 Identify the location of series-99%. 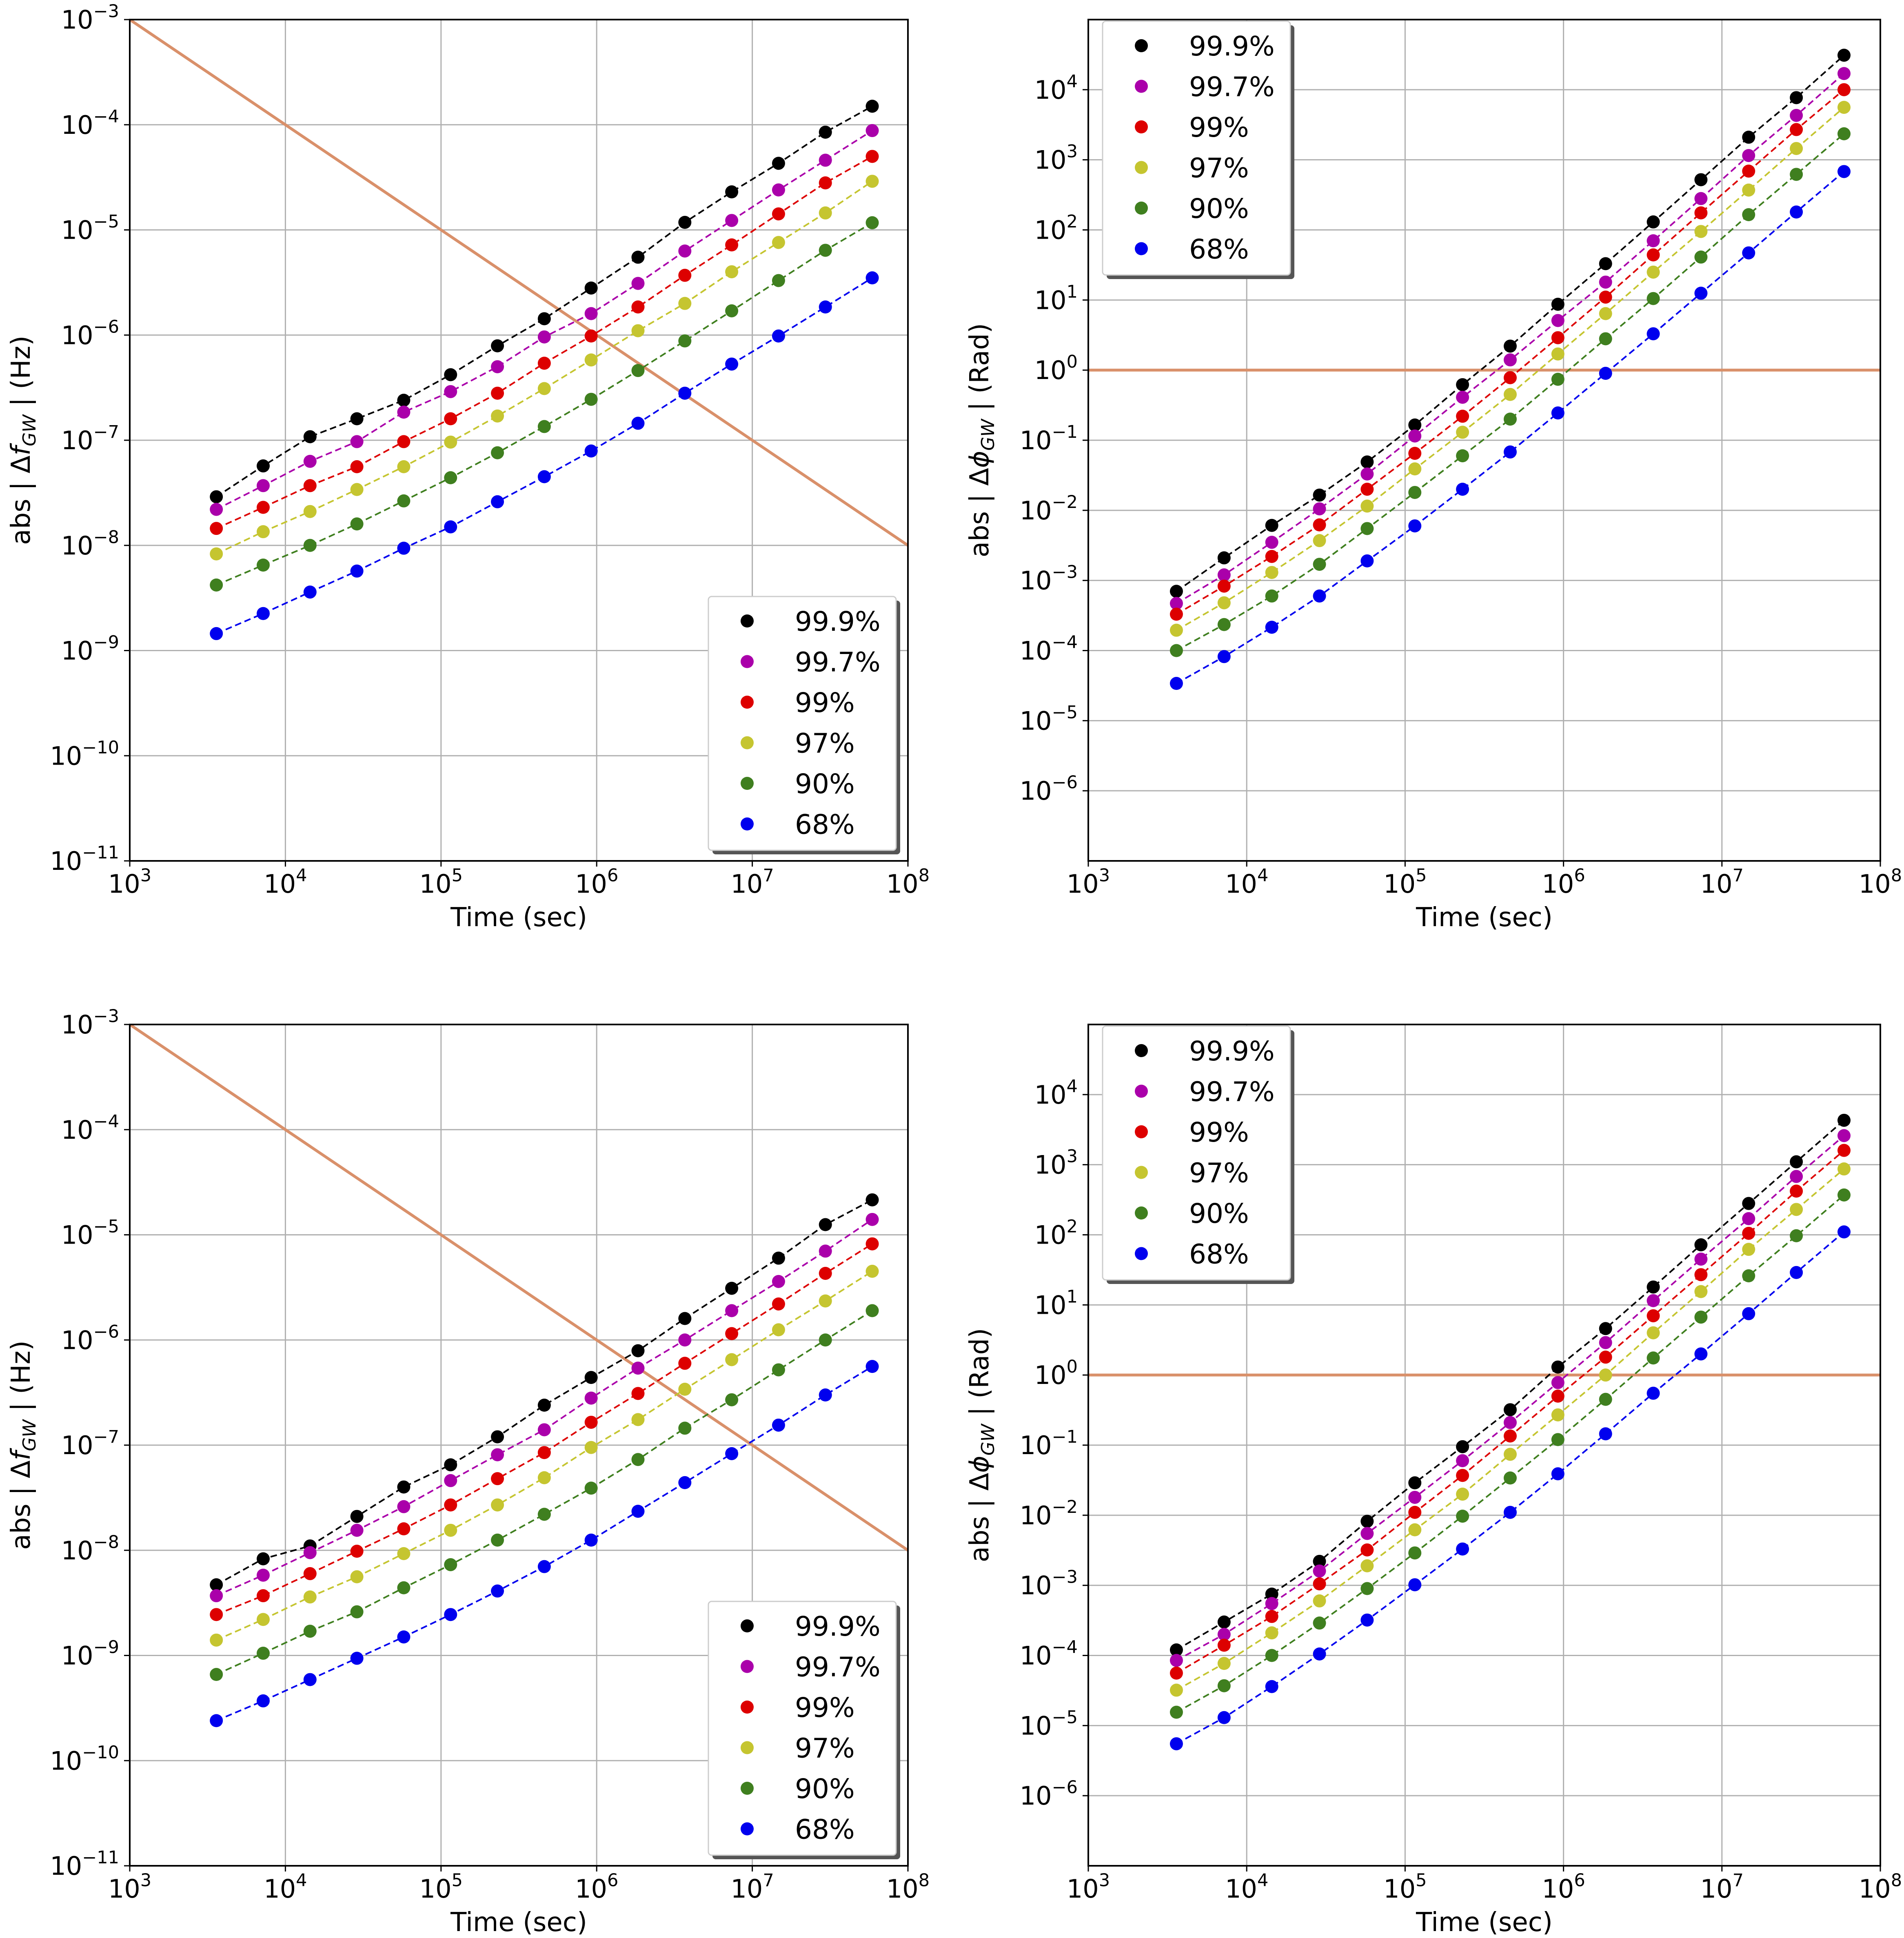
(1510, 1412).